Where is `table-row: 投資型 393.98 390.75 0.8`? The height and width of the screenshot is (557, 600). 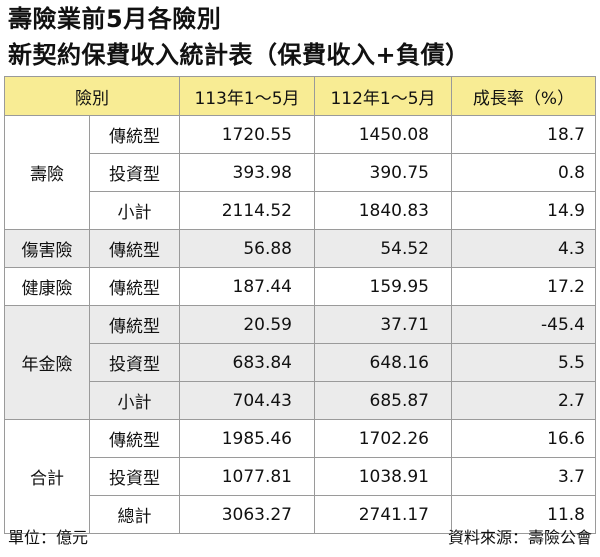
table-row: 投資型 393.98 390.75 0.8 is located at coordinates (300, 172).